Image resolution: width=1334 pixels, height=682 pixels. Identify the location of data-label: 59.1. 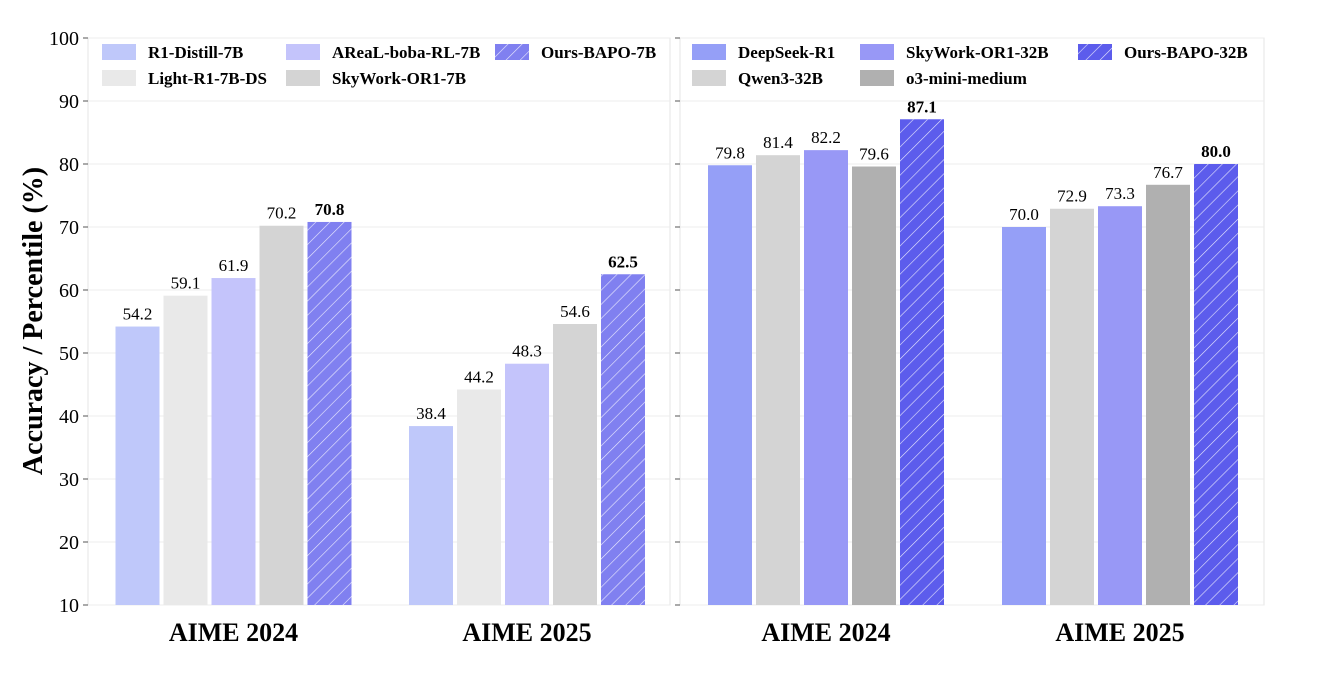
(186, 283).